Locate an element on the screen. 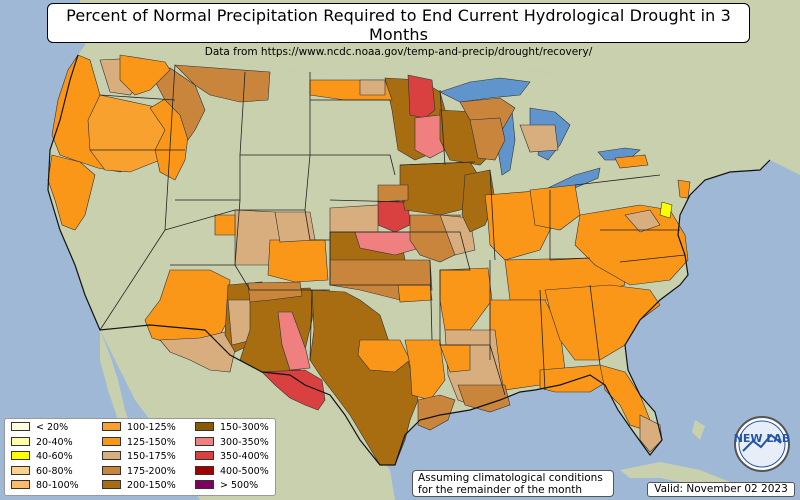 Image resolution: width=800 pixels, height=500 pixels. valid-date: Valid: November 02 2023 is located at coordinates (721, 489).